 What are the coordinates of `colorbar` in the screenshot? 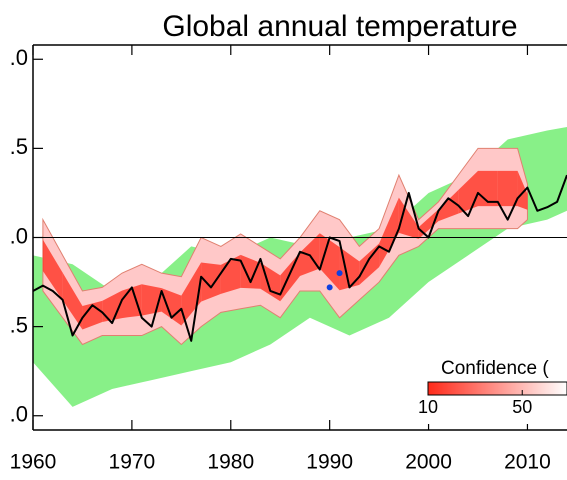 It's located at (497, 388).